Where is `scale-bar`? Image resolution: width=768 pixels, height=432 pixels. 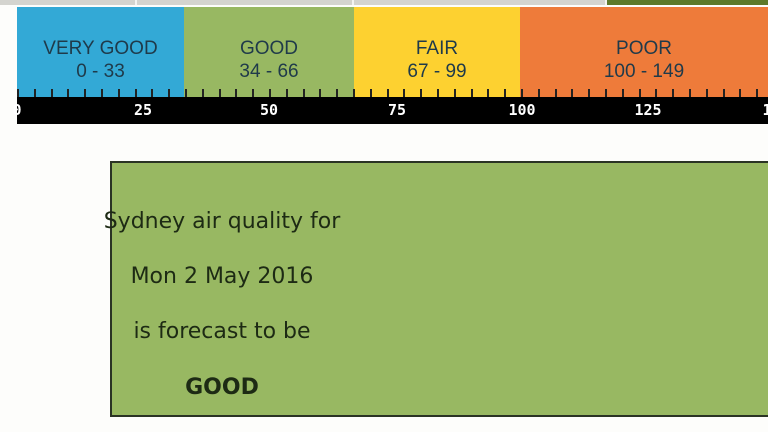
scale-bar is located at coordinates (392, 110).